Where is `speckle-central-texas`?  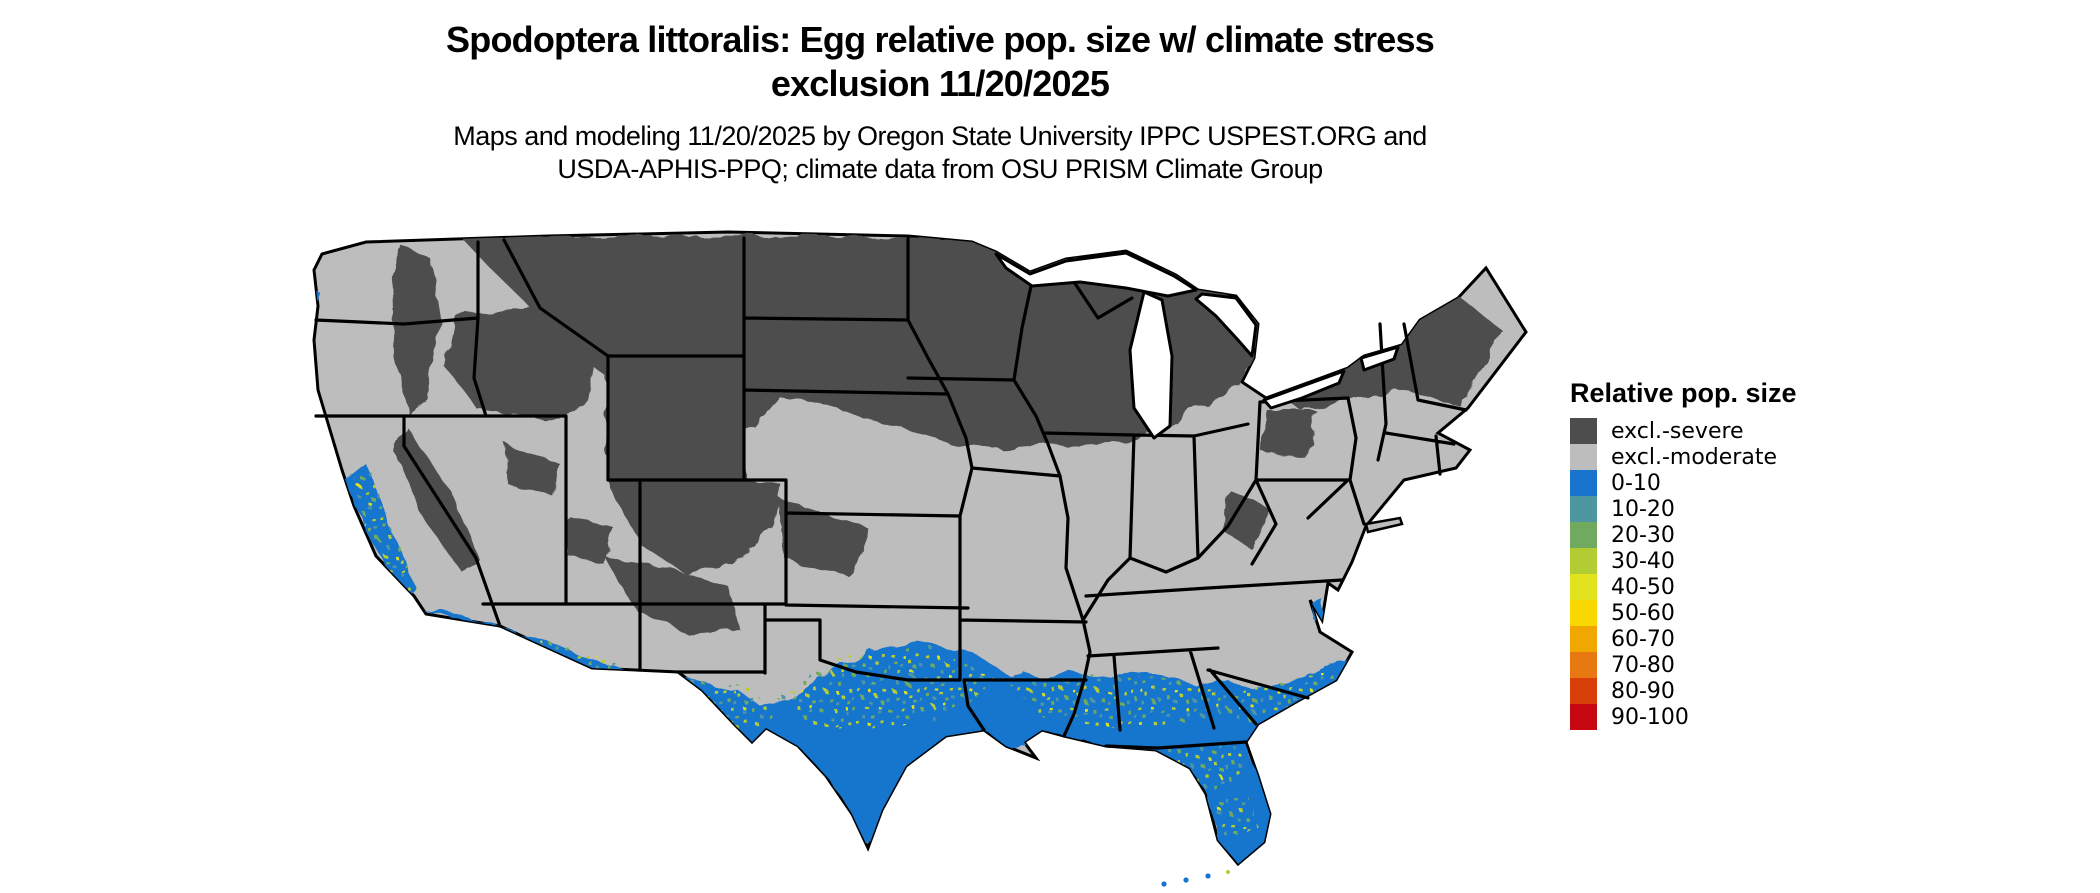
speckle-central-texas is located at coordinates (886, 688).